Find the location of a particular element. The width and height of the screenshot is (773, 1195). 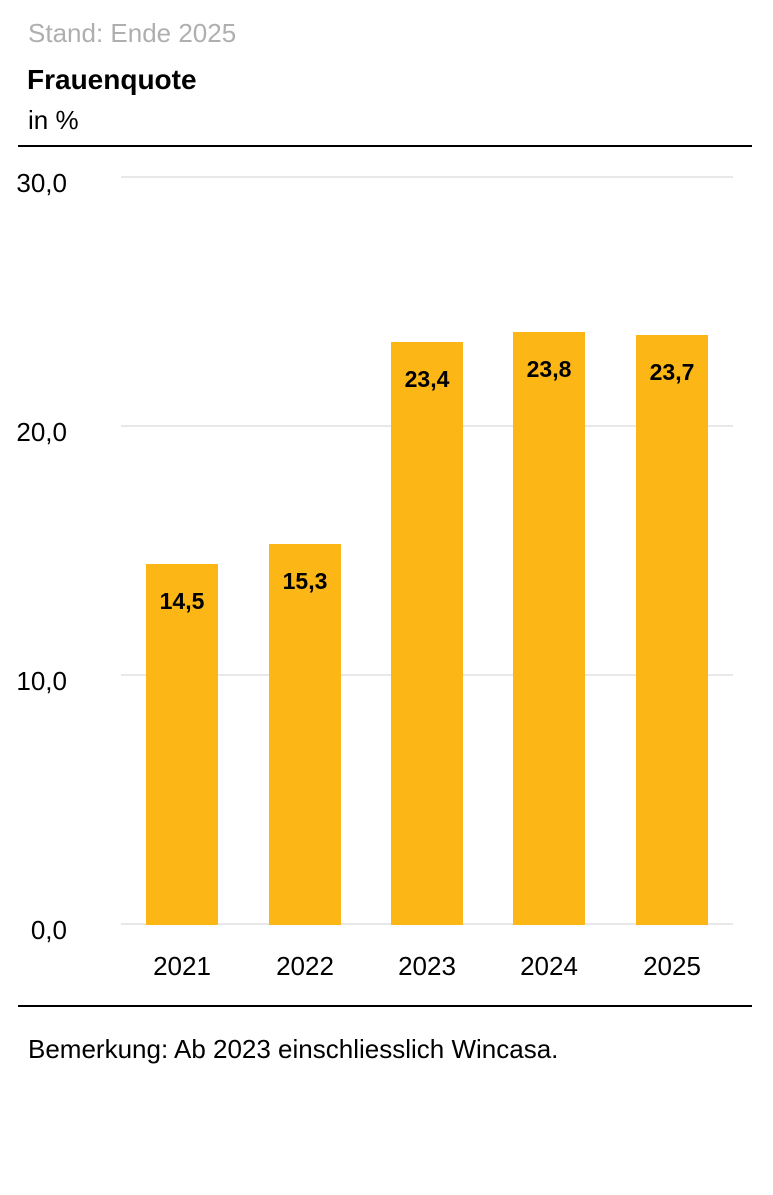

bar-value-label-2022: 15,3 is located at coordinates (305, 581).